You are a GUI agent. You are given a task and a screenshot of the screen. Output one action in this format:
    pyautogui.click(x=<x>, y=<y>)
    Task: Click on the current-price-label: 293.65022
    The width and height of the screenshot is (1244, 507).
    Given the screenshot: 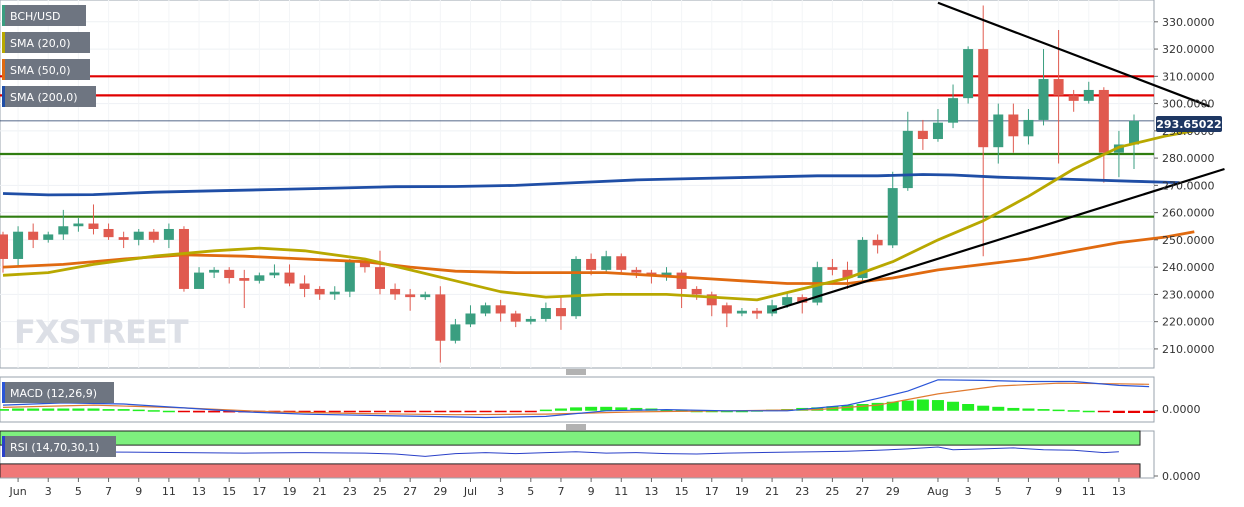 What is the action you would take?
    pyautogui.click(x=1188, y=124)
    